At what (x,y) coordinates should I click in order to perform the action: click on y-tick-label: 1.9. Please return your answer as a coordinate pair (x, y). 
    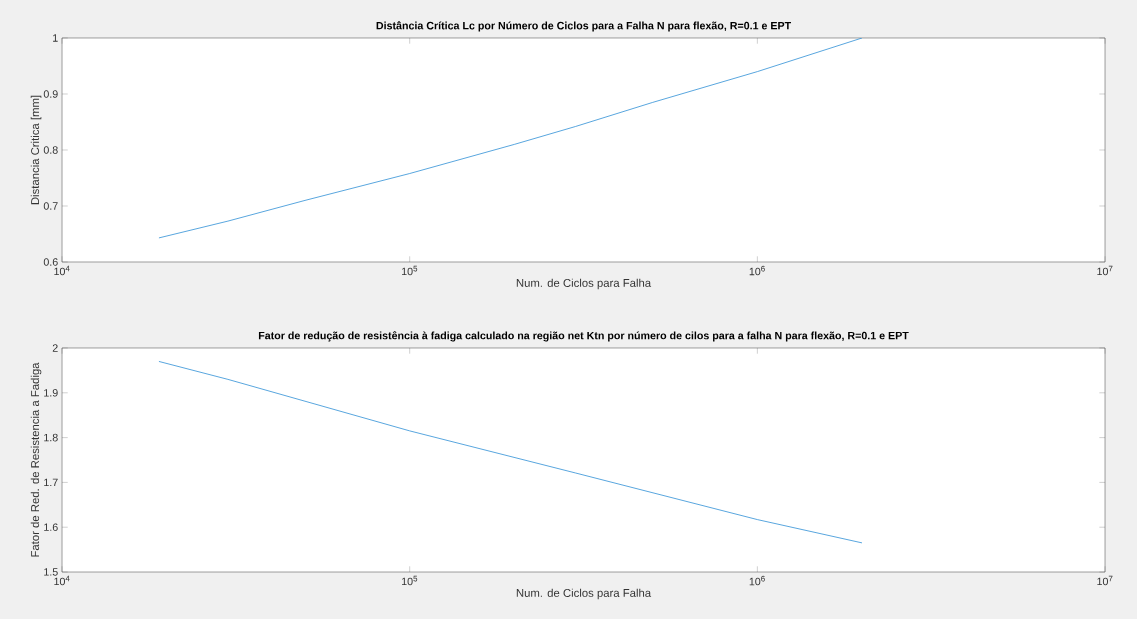
    Looking at the image, I should click on (51, 393).